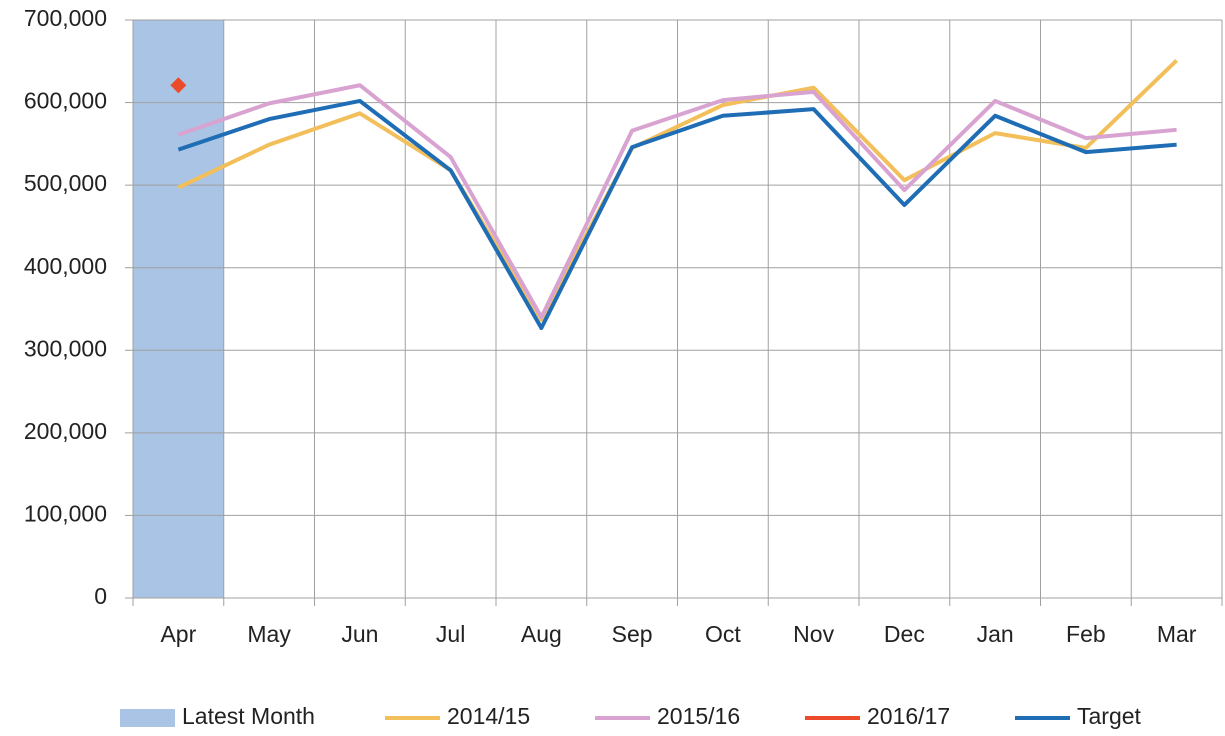 The width and height of the screenshot is (1225, 736). What do you see at coordinates (904, 634) in the screenshot?
I see `x-tick-label: Dec` at bounding box center [904, 634].